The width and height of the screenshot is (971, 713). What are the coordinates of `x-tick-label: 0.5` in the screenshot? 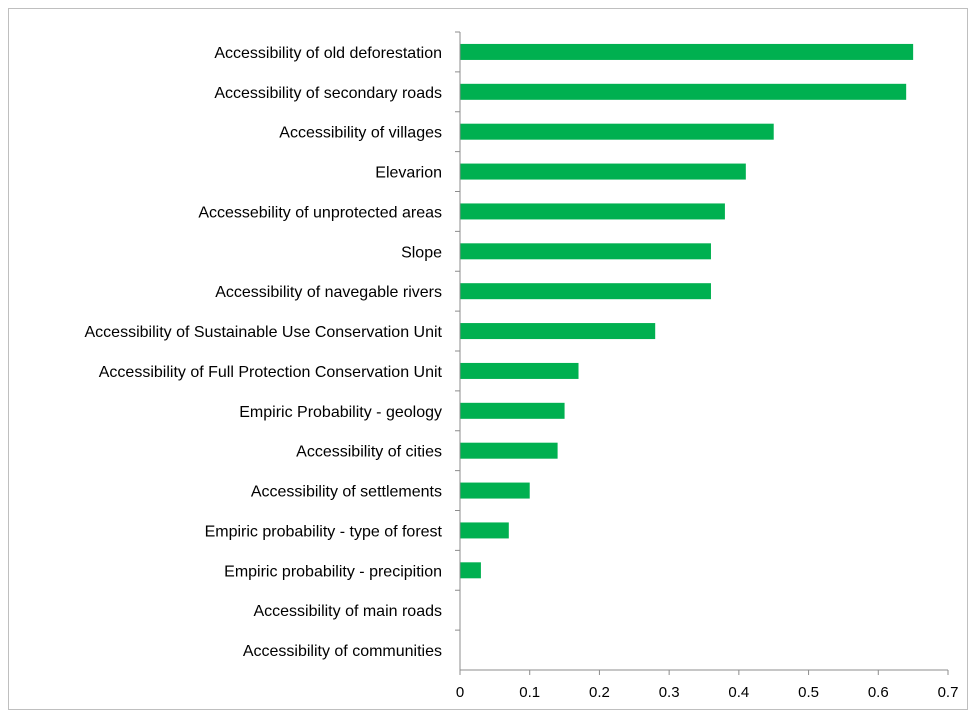 It's located at (808, 692).